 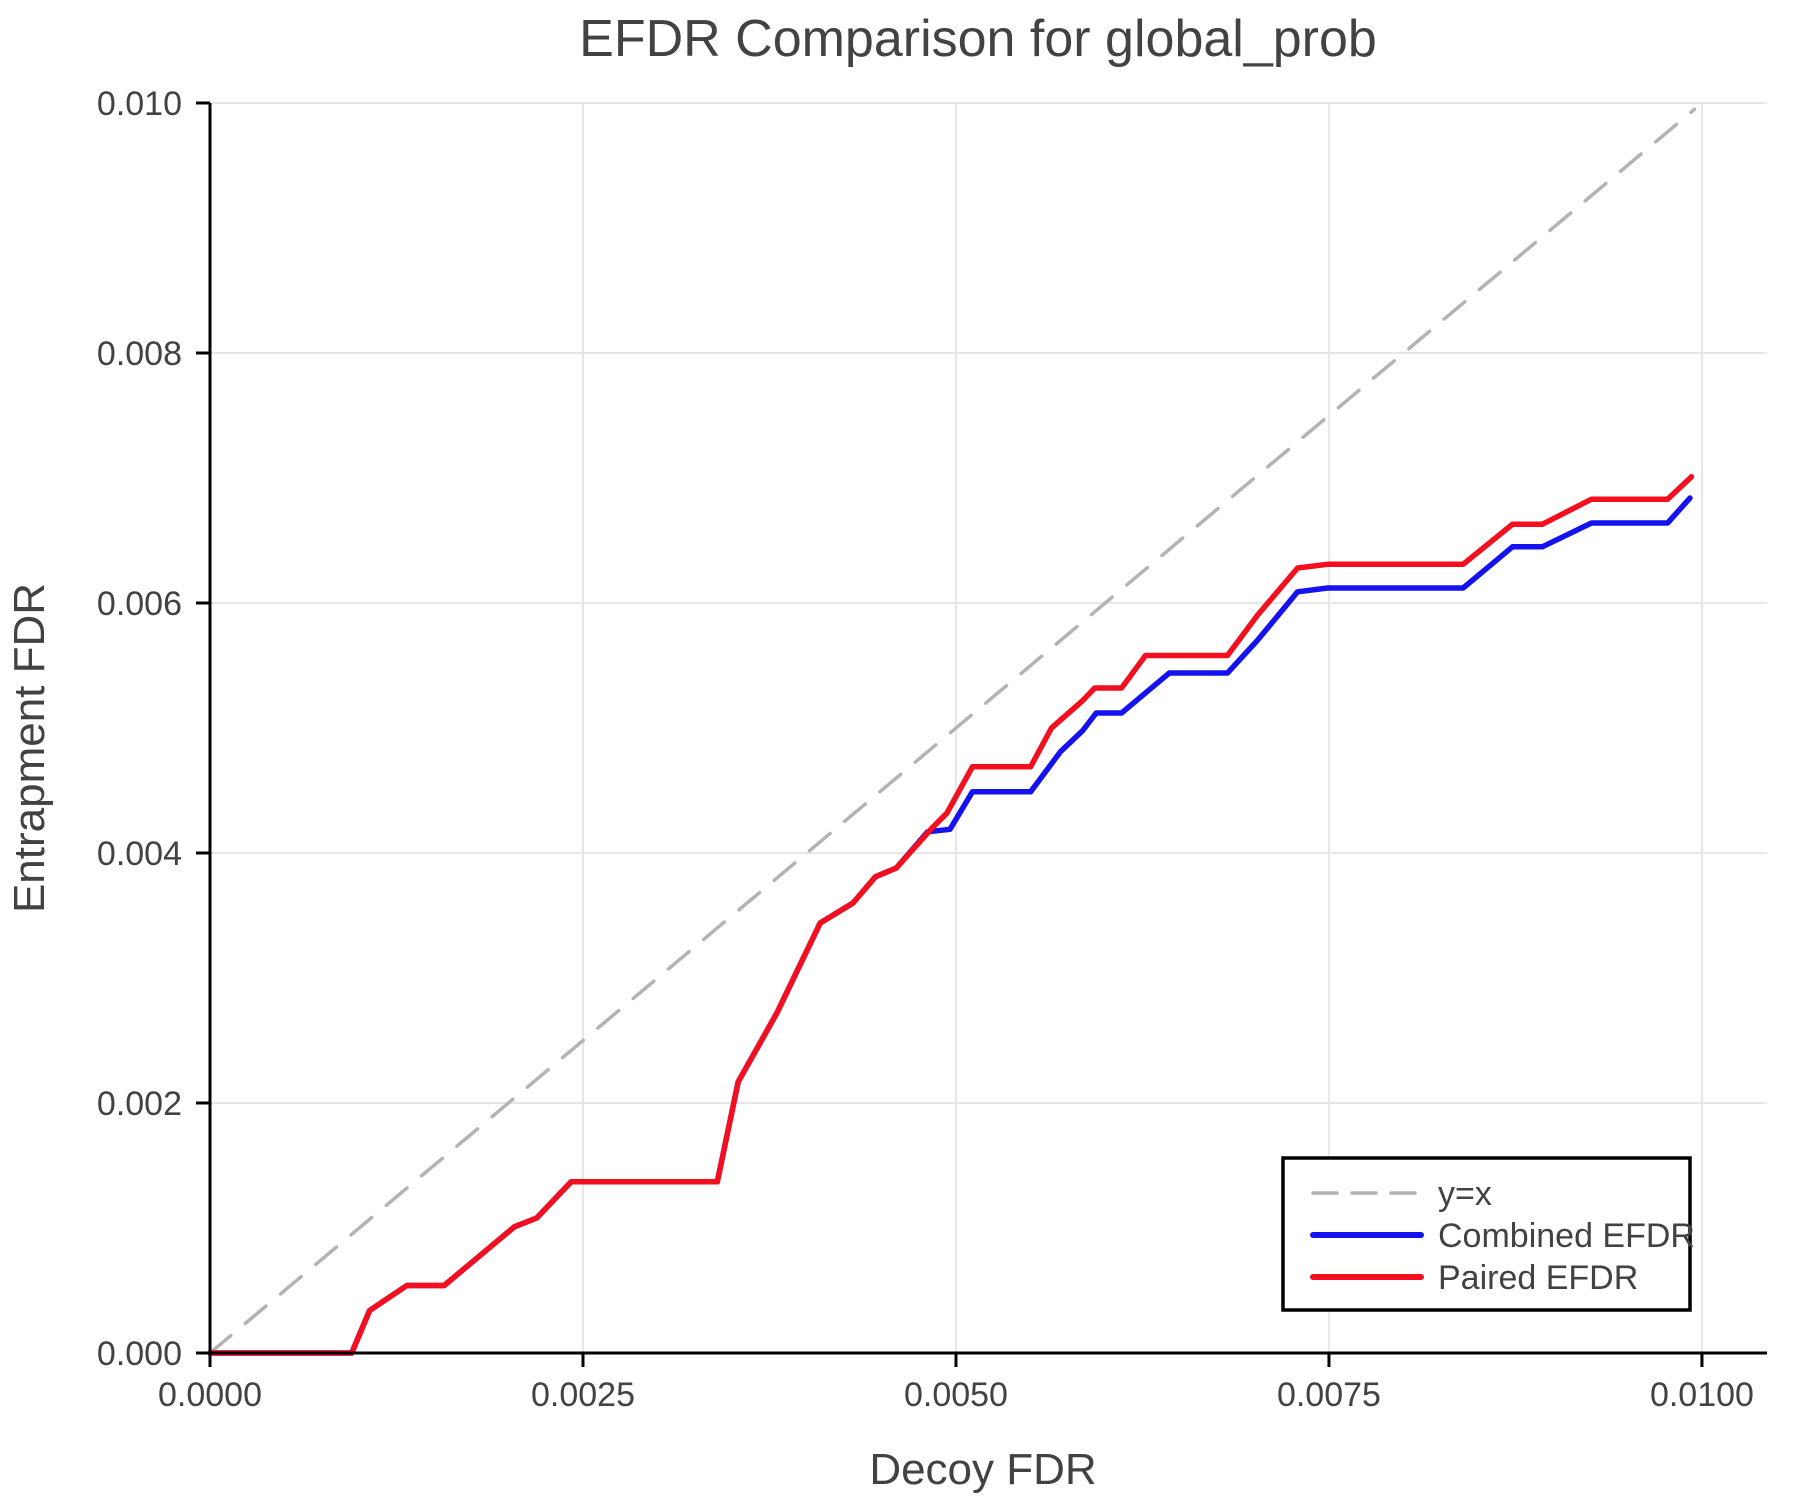 What do you see at coordinates (982, 1469) in the screenshot?
I see `x-axis-label: Decoy FDR` at bounding box center [982, 1469].